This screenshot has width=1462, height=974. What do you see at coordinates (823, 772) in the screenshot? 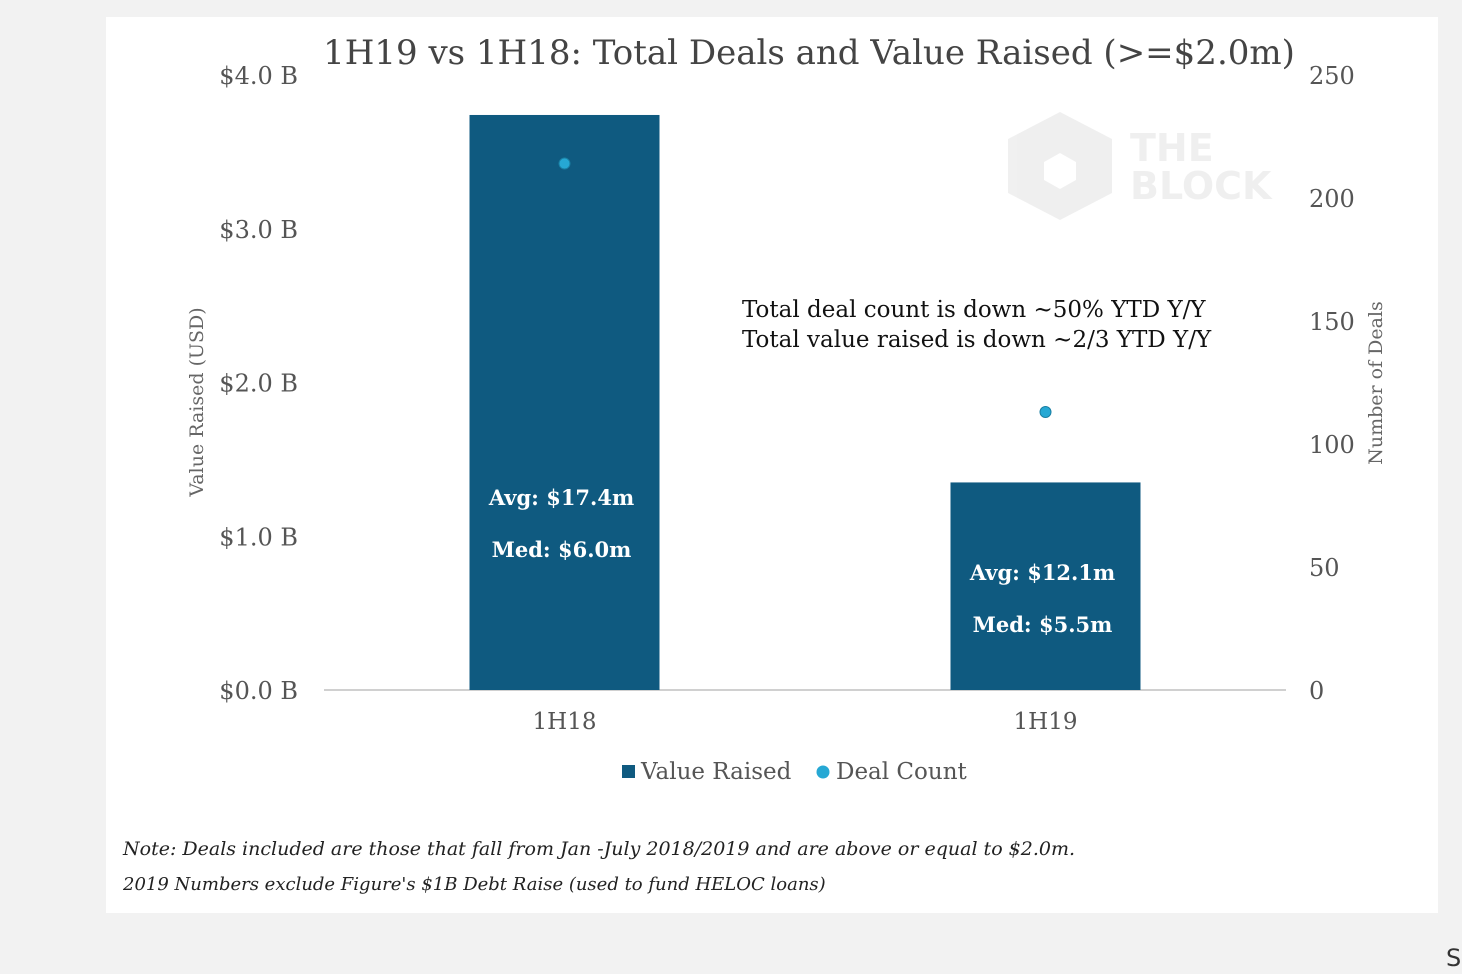
I see `legend-swatch-deal-count` at bounding box center [823, 772].